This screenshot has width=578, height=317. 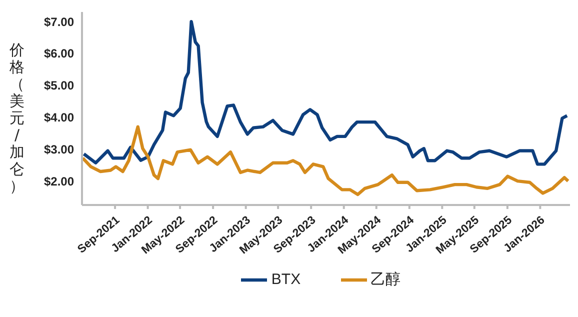 I want to click on text: 价格（美元/加仑）, so click(x=17, y=118).